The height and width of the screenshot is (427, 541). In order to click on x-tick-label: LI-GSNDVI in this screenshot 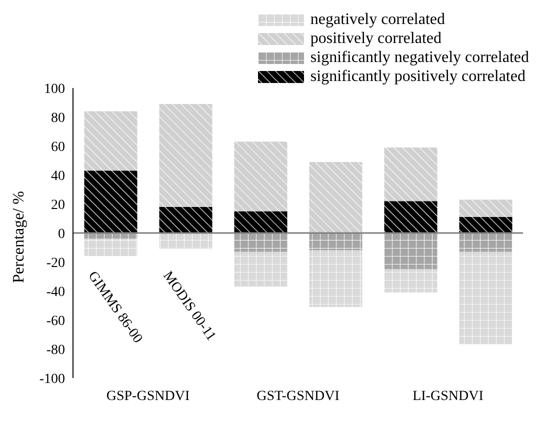, I will do `click(448, 396)`.